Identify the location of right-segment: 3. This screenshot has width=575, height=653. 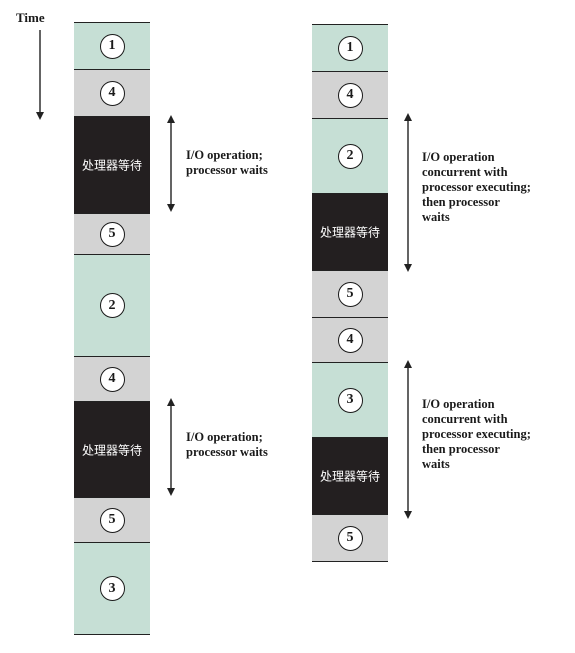
(350, 400).